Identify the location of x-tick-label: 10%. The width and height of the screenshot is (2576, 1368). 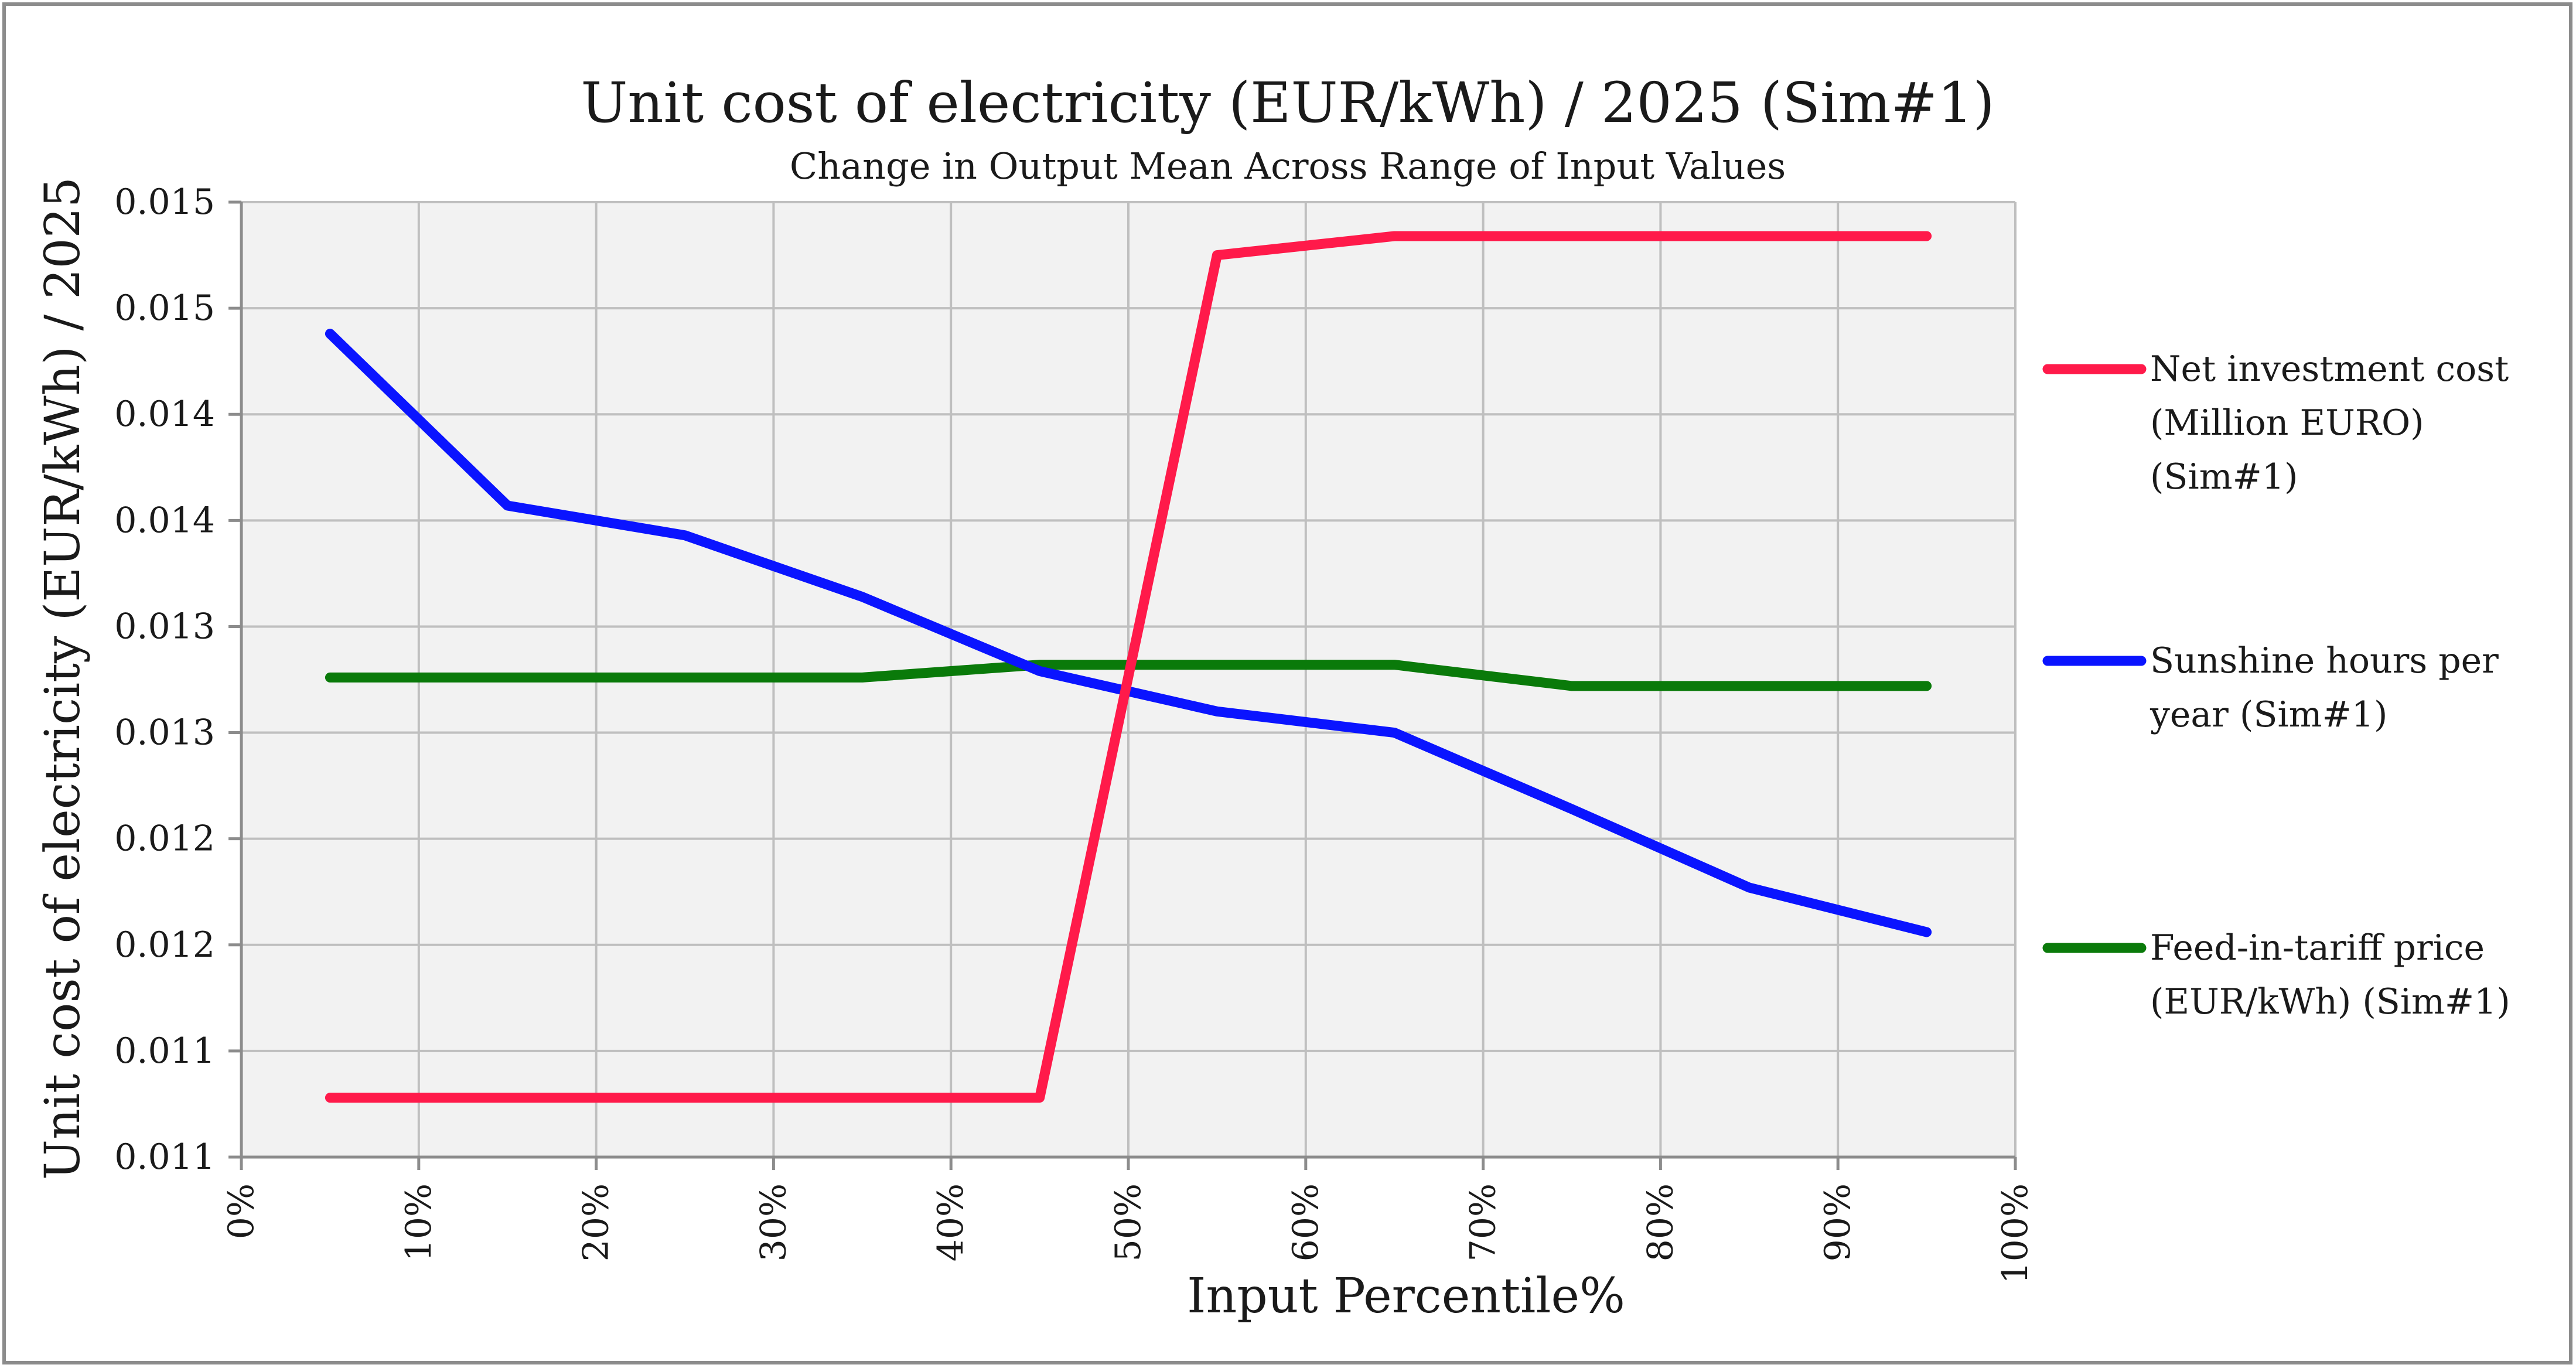
(419, 1222).